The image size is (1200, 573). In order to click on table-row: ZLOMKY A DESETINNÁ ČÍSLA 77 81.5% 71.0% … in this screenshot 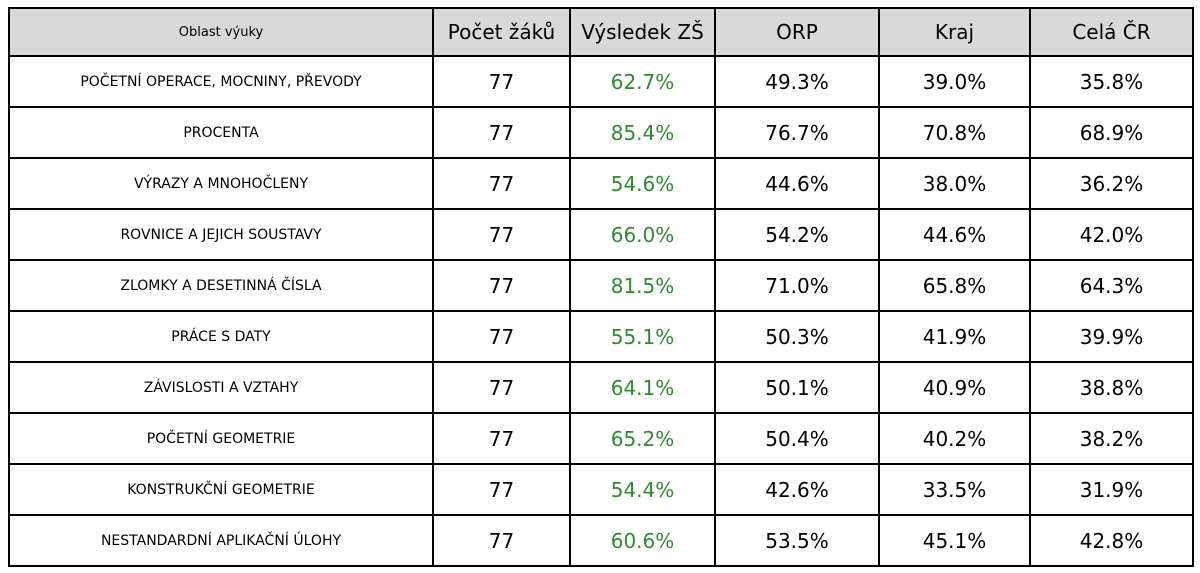, I will do `click(601, 285)`.